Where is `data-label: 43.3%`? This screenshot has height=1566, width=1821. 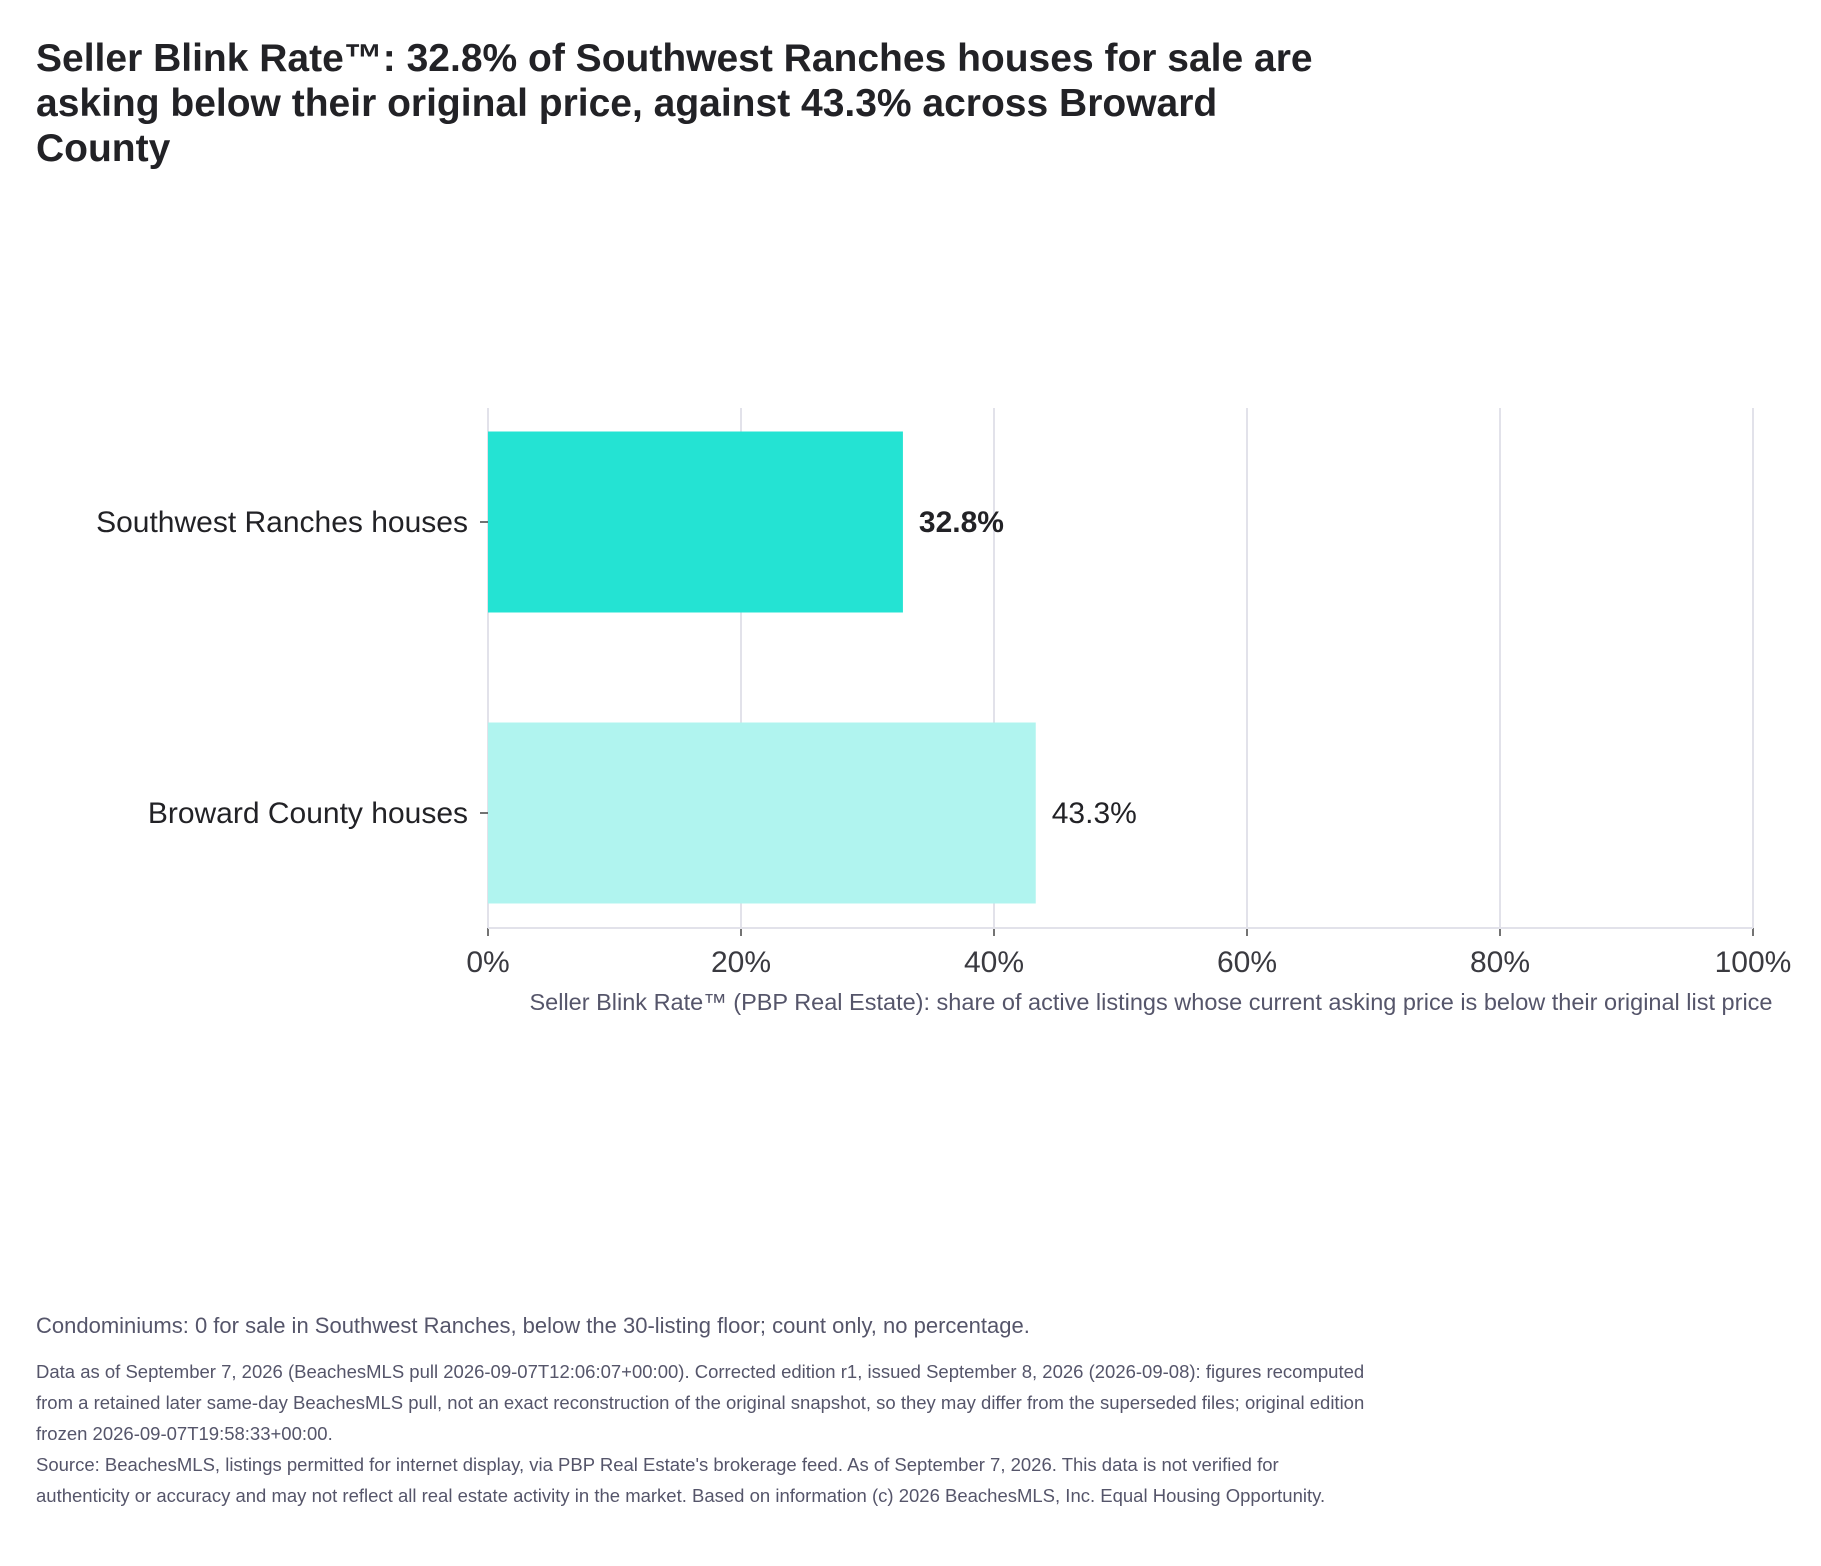 data-label: 43.3% is located at coordinates (1094, 813).